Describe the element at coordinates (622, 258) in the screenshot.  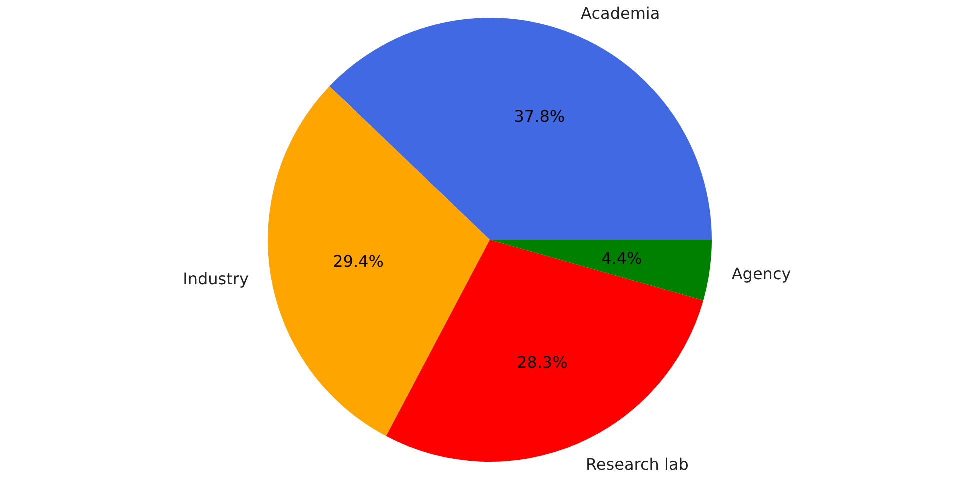
I see `data-label: 4.4%` at that location.